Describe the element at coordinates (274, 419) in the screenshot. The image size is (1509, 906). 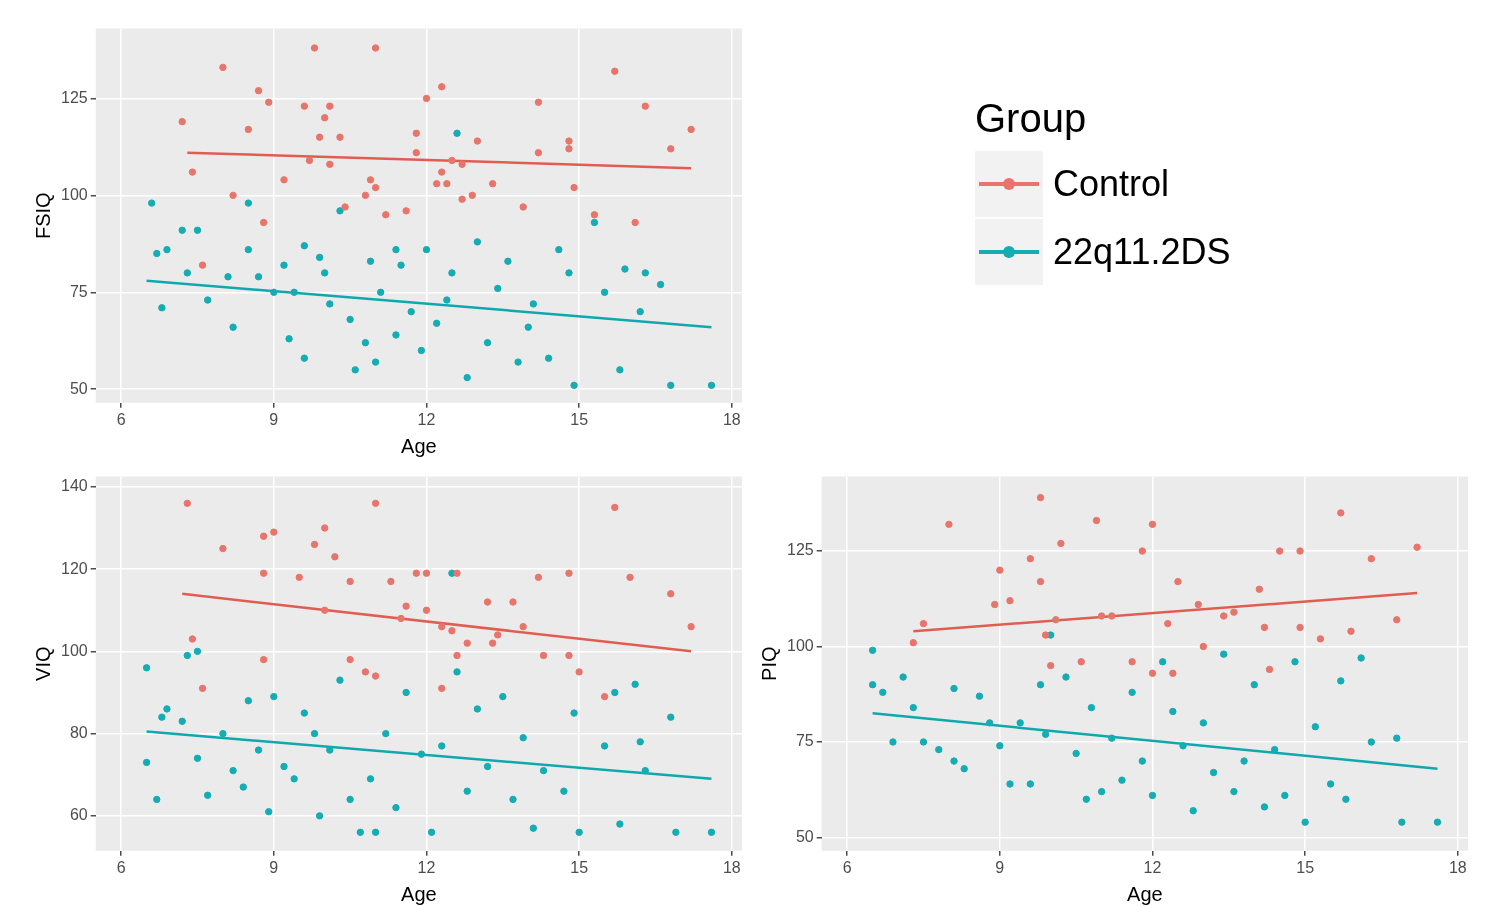
I see `x-tick-label: 9` at that location.